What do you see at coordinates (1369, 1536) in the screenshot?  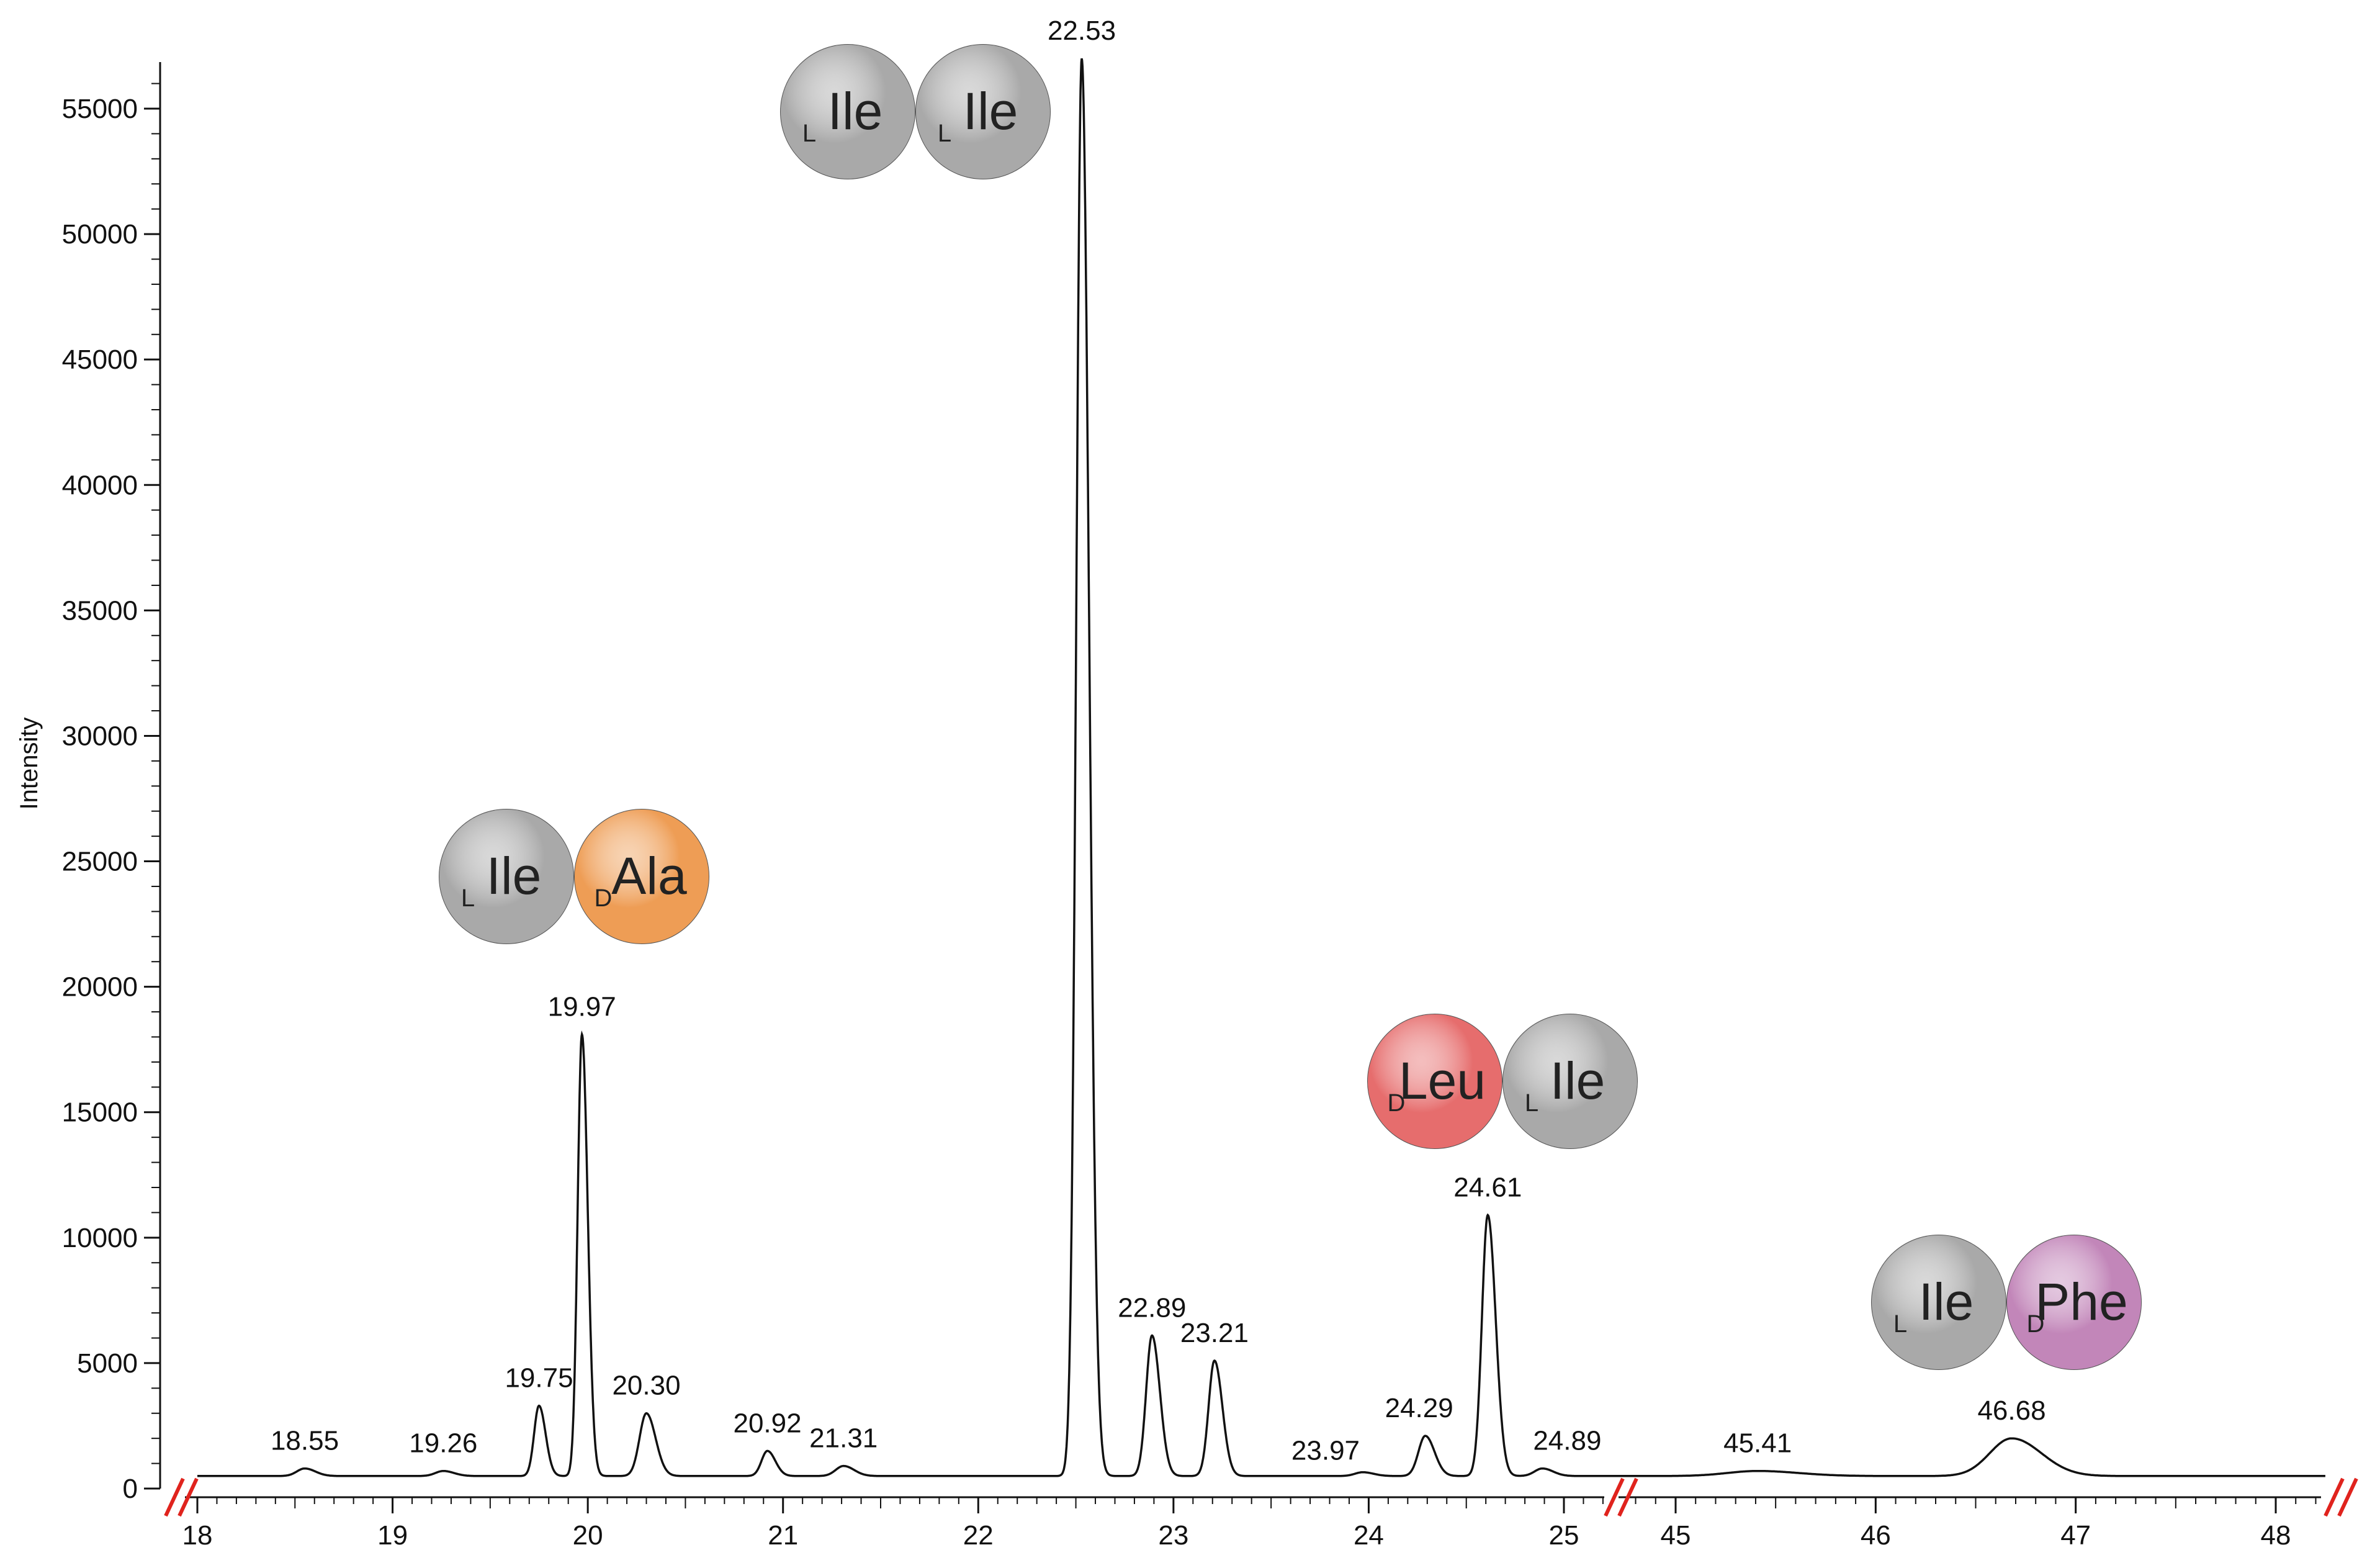 I see `x-tick-label: 24` at bounding box center [1369, 1536].